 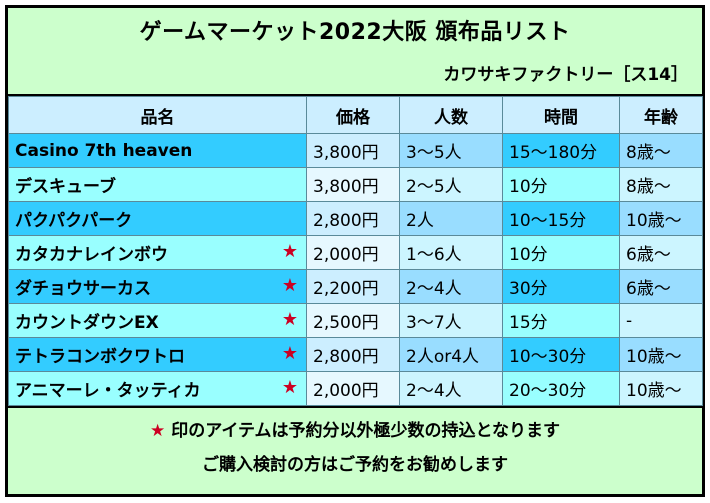 What do you see at coordinates (108, 391) in the screenshot?
I see `product-name: アニマーレ・タッティカ` at bounding box center [108, 391].